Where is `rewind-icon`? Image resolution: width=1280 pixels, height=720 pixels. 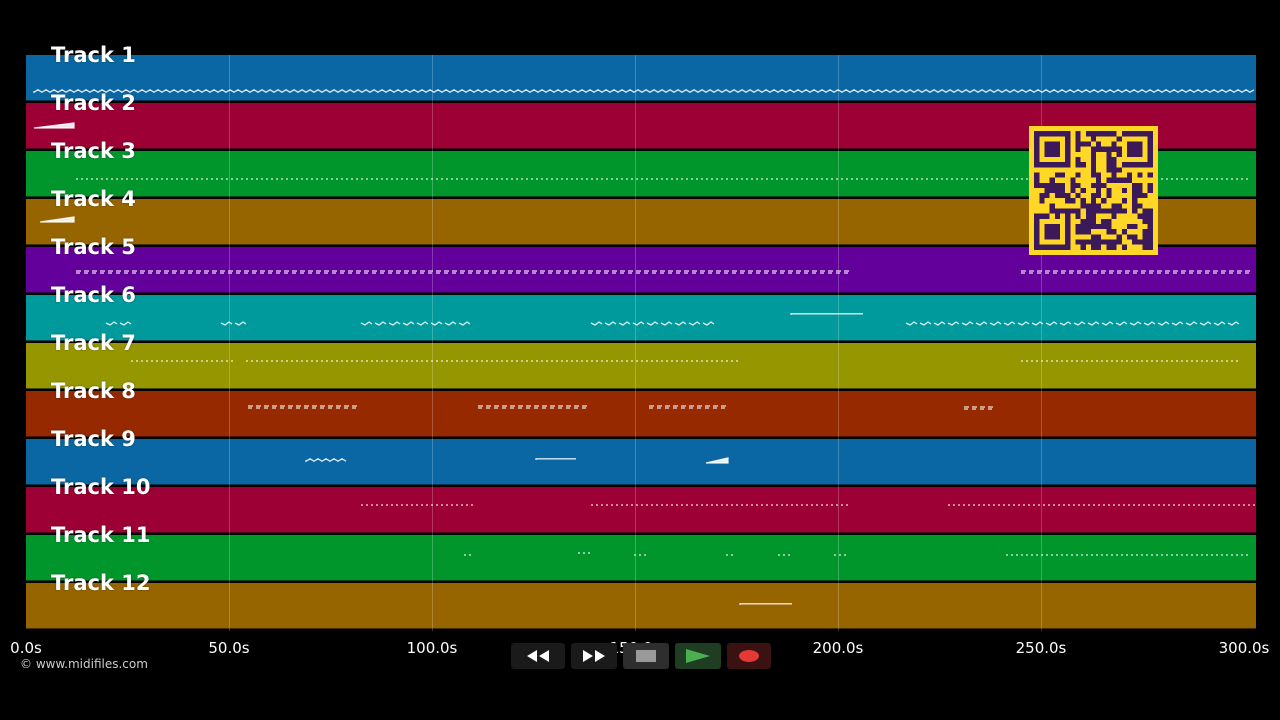
rewind-icon is located at coordinates (538, 656).